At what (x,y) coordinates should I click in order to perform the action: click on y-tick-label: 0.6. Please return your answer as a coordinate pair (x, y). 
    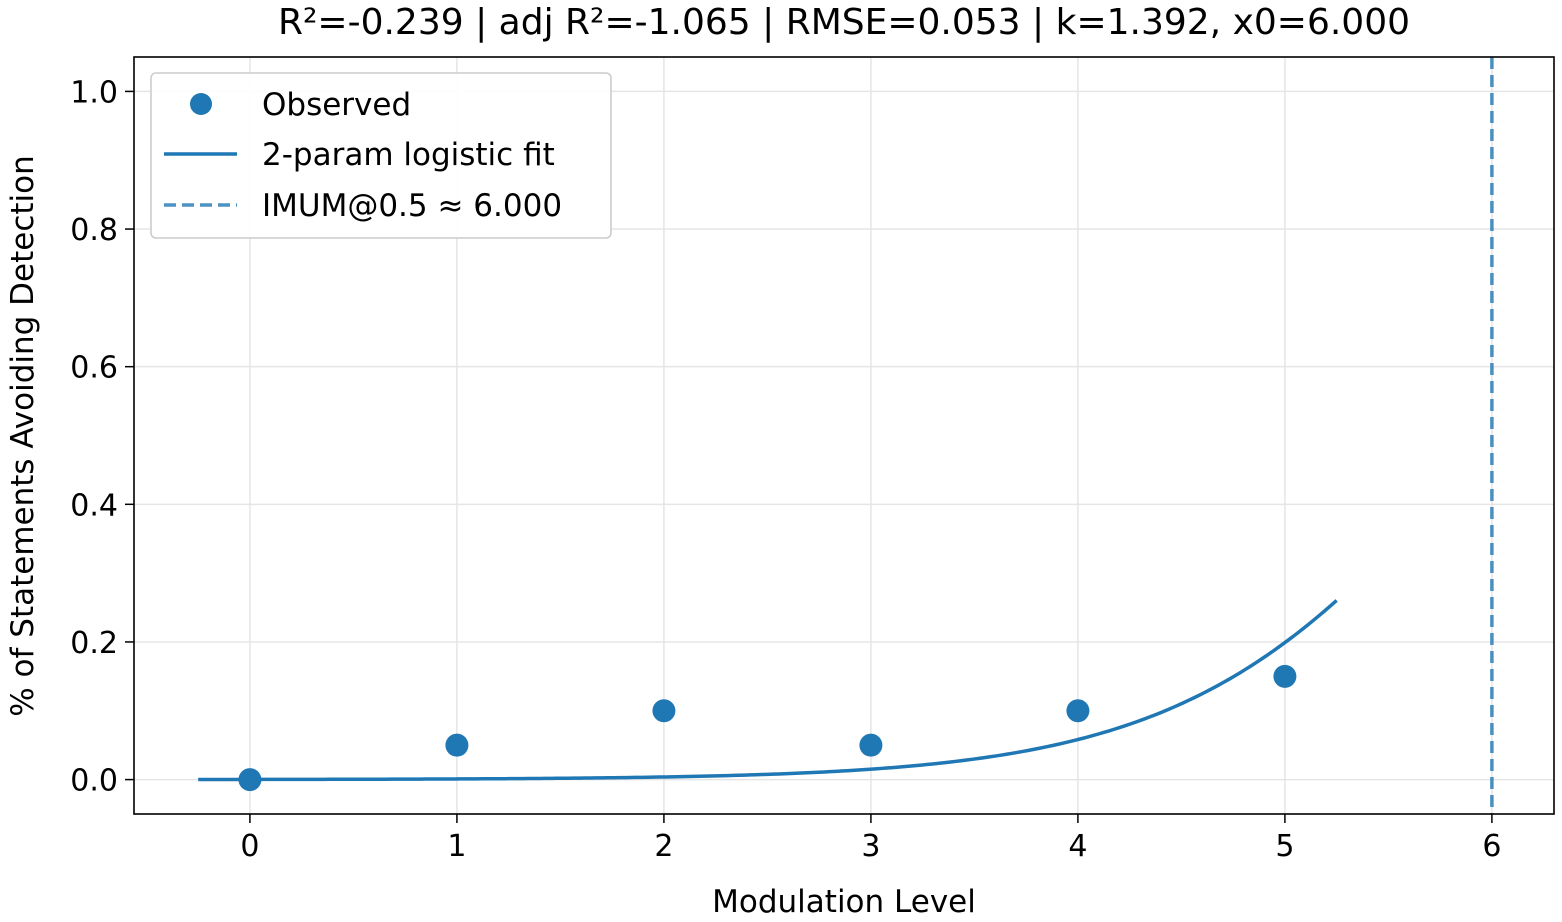
    Looking at the image, I should click on (94, 368).